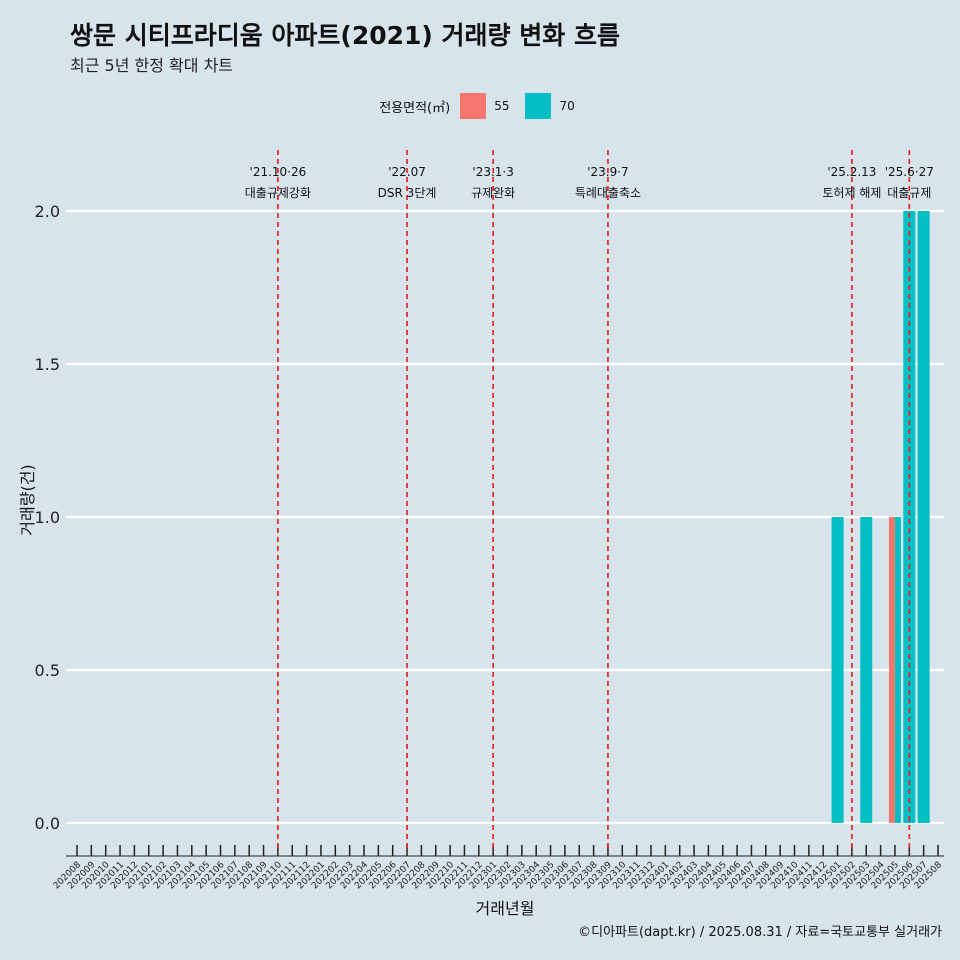  I want to click on y-tick-label: 2.0, so click(47, 211).